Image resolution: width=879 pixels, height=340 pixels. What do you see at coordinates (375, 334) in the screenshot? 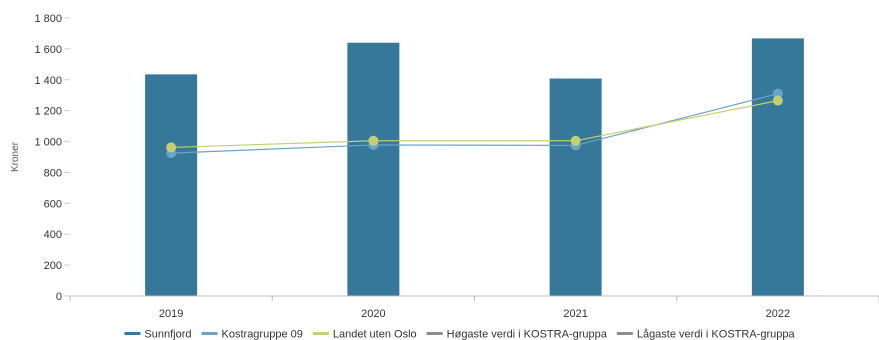
I see `legend-label: Landet uten Oslo` at bounding box center [375, 334].